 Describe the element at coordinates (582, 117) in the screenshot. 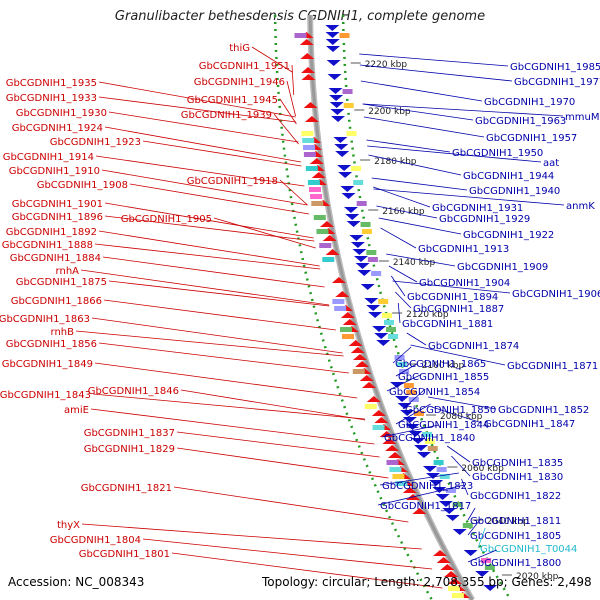

I see `right-gene-label: mmuM` at that location.